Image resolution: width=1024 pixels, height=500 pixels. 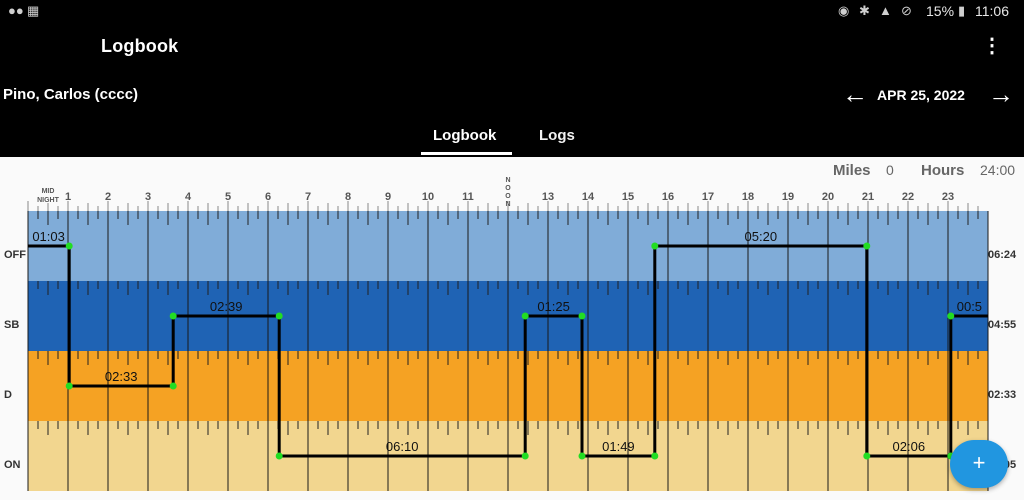 I want to click on do-not-disturb-icon: ⊘, so click(x=906, y=10).